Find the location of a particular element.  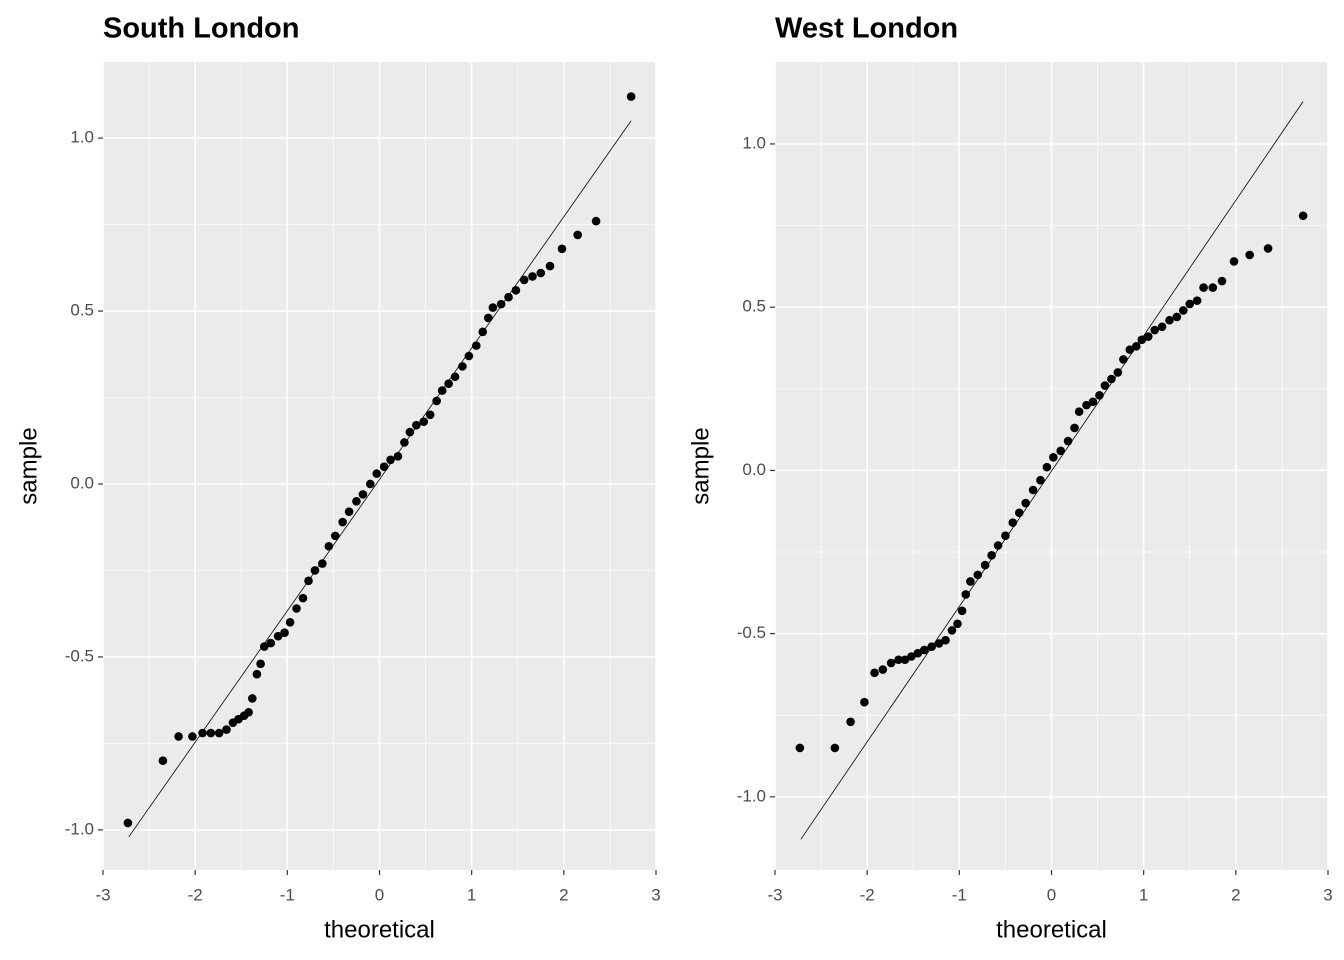

chart-title: West London is located at coordinates (866, 29).